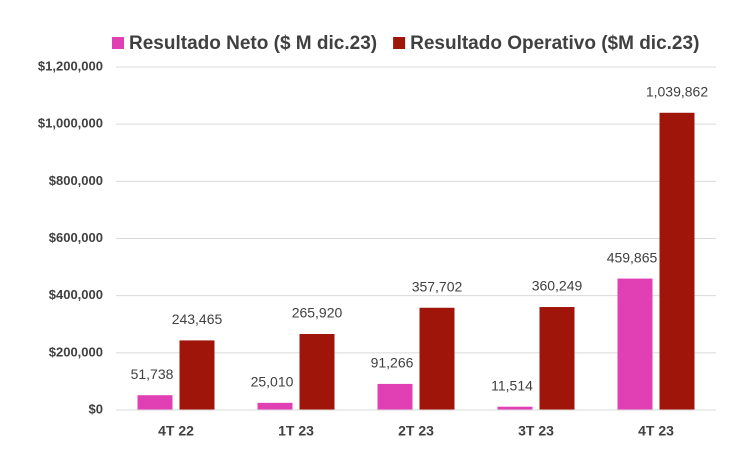  What do you see at coordinates (96, 408) in the screenshot?
I see `y-tick-label: $0` at bounding box center [96, 408].